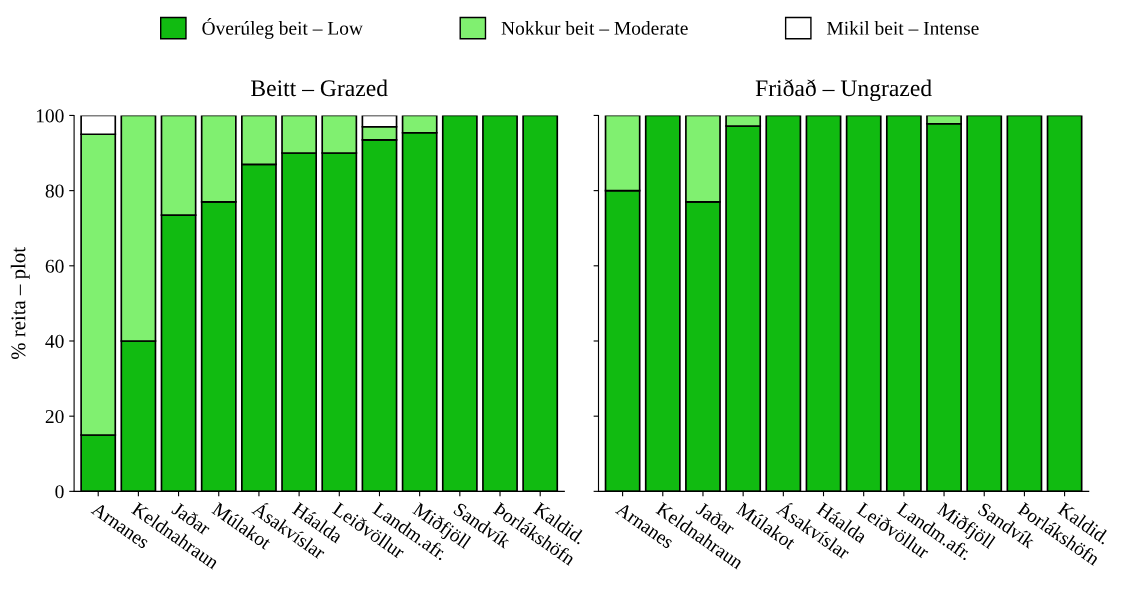 This screenshot has height=592, width=1140. What do you see at coordinates (319, 88) in the screenshot?
I see `chart-title: Beitt – Grazed` at bounding box center [319, 88].